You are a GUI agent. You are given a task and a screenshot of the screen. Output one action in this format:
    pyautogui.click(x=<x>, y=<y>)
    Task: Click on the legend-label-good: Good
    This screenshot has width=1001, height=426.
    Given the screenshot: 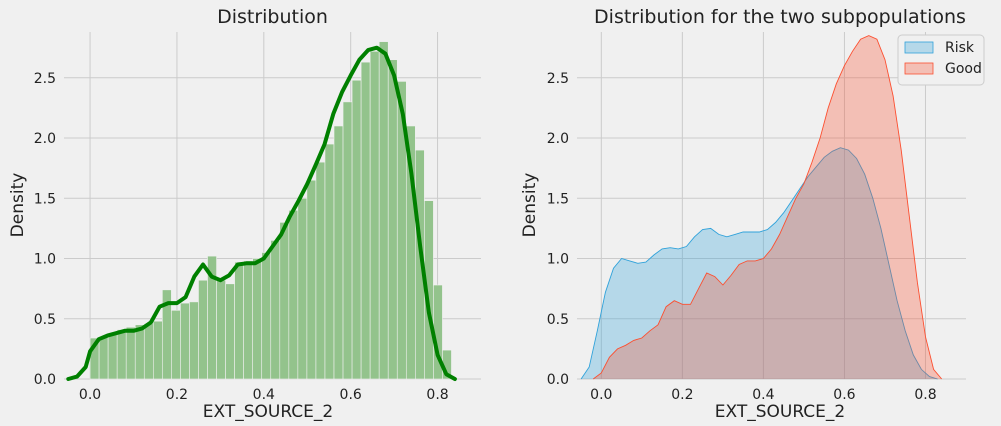 What is the action you would take?
    pyautogui.click(x=963, y=69)
    